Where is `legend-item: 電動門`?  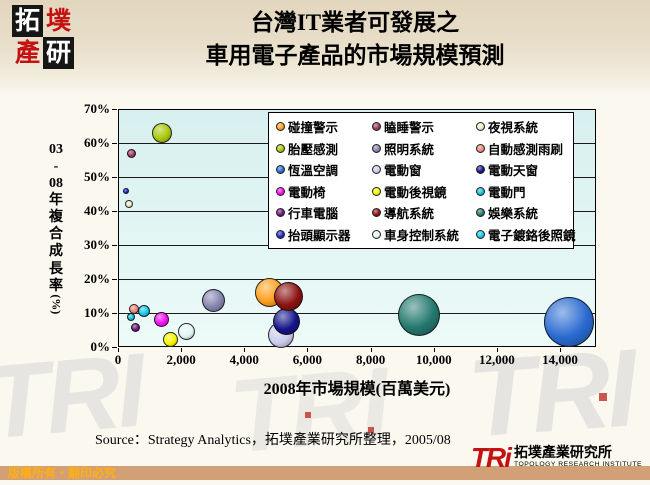 legend-item: 電動門 is located at coordinates (526, 191).